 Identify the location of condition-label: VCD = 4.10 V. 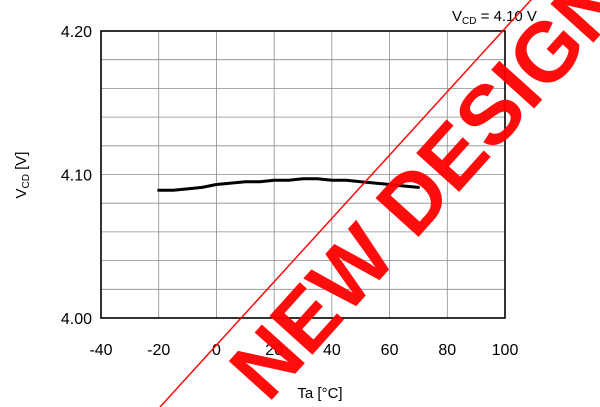
(494, 17).